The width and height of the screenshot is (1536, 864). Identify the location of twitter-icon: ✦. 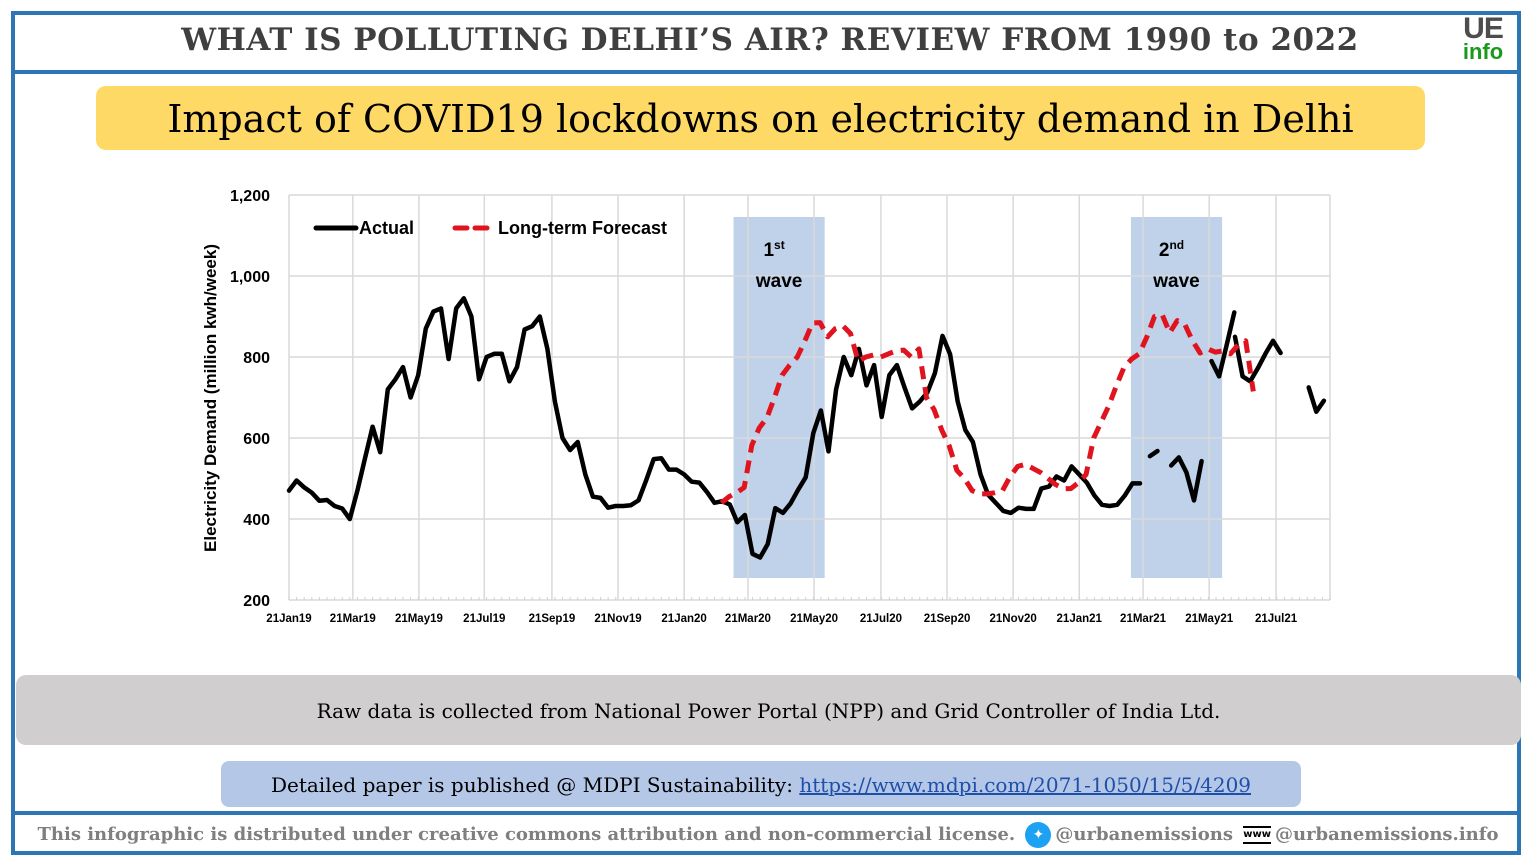
(1038, 835).